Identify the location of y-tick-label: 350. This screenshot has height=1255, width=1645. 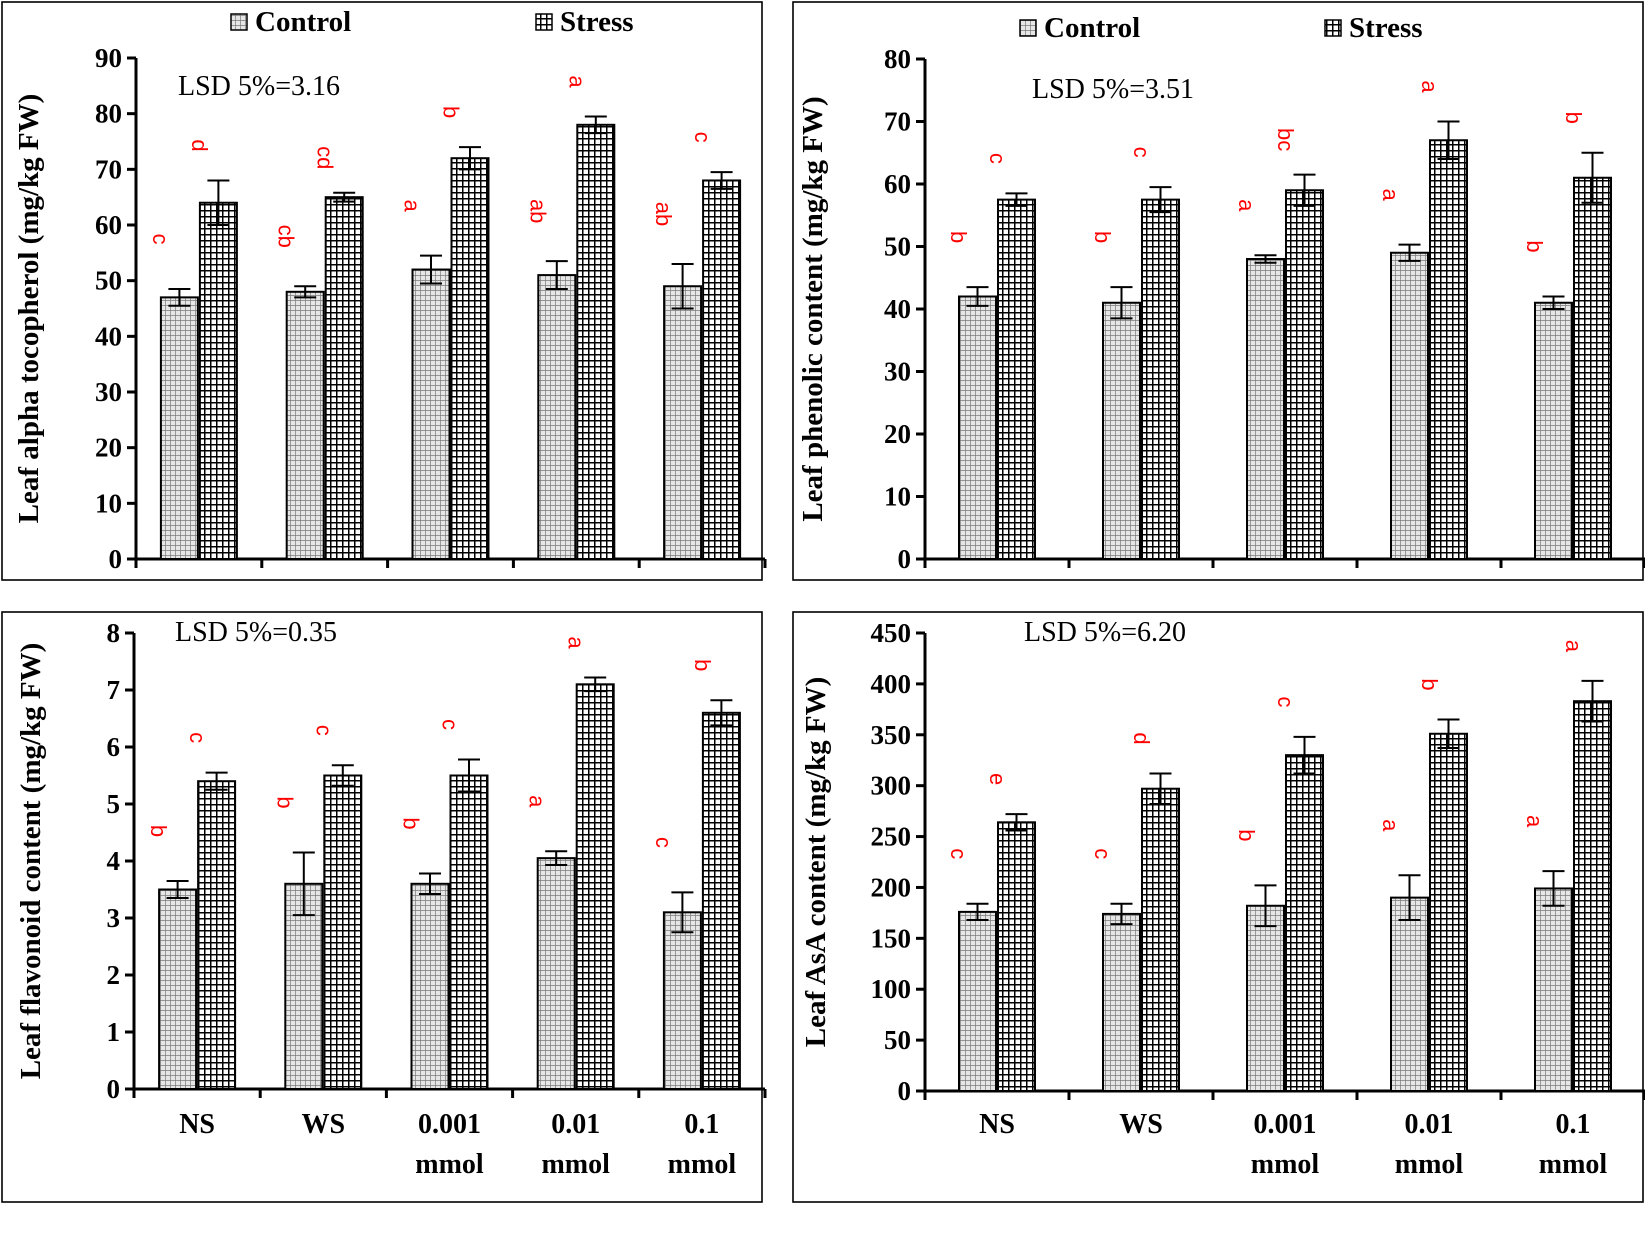
(891, 735).